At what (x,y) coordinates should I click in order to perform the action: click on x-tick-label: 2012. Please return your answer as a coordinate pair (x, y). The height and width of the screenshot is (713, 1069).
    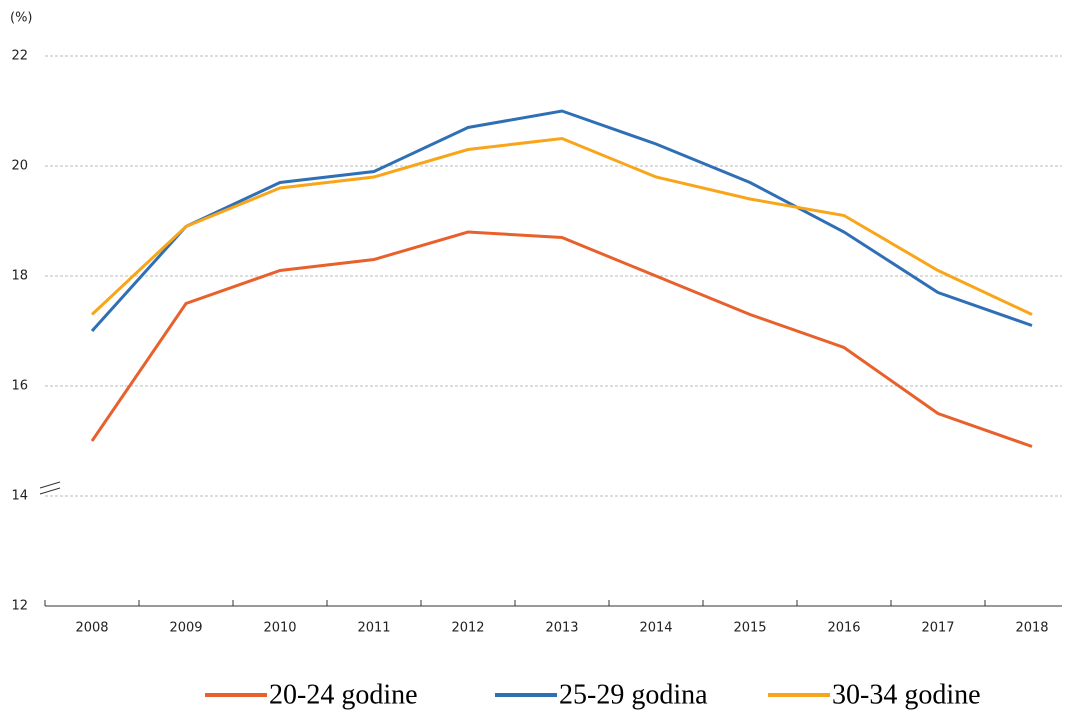
    Looking at the image, I should click on (467, 628).